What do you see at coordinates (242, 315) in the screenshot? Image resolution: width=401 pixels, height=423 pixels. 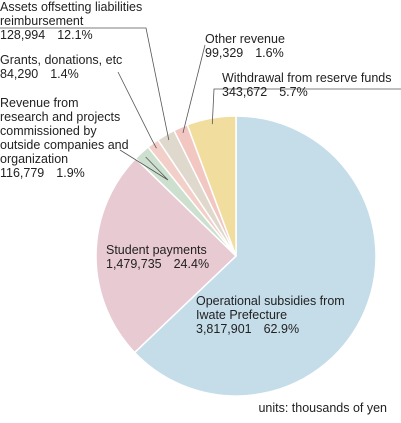 I see `label-name-line: Iwate Prefecture` at bounding box center [242, 315].